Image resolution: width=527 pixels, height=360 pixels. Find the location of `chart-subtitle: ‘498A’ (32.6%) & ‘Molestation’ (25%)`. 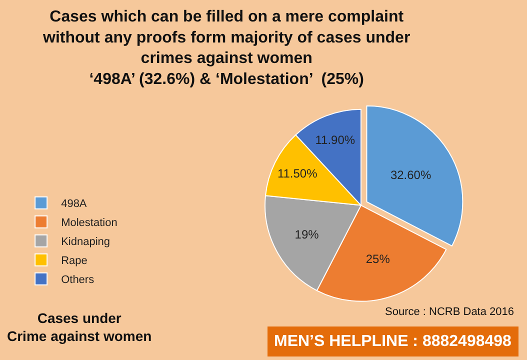

chart-subtitle: ‘498A’ (32.6%) & ‘Molestation’ (25%) is located at coordinates (226, 79).